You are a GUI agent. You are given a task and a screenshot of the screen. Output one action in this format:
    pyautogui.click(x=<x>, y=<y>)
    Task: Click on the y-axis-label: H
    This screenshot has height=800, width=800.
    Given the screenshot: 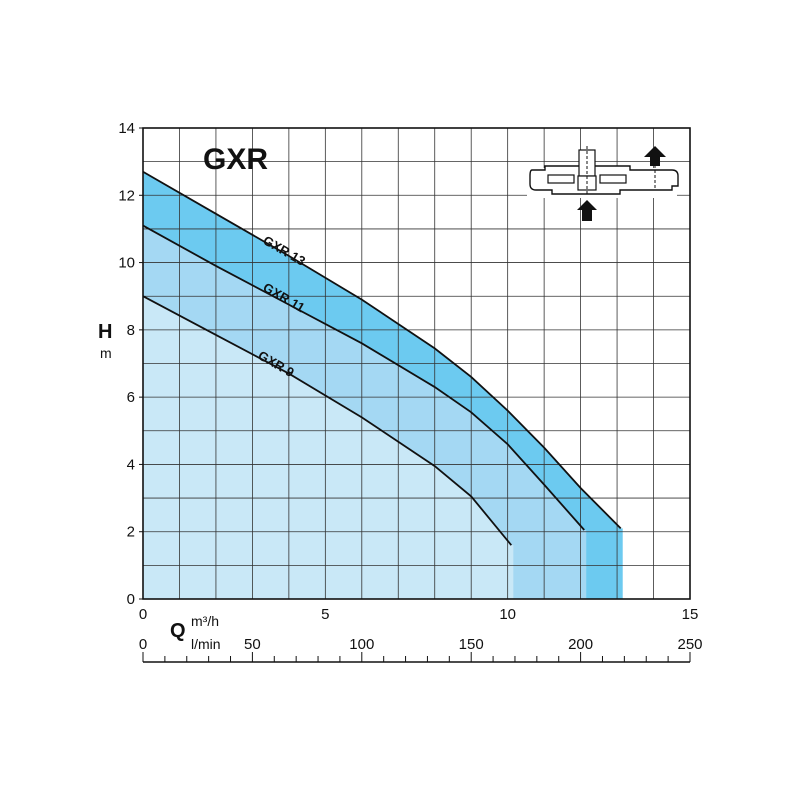 What is the action you would take?
    pyautogui.click(x=105, y=332)
    